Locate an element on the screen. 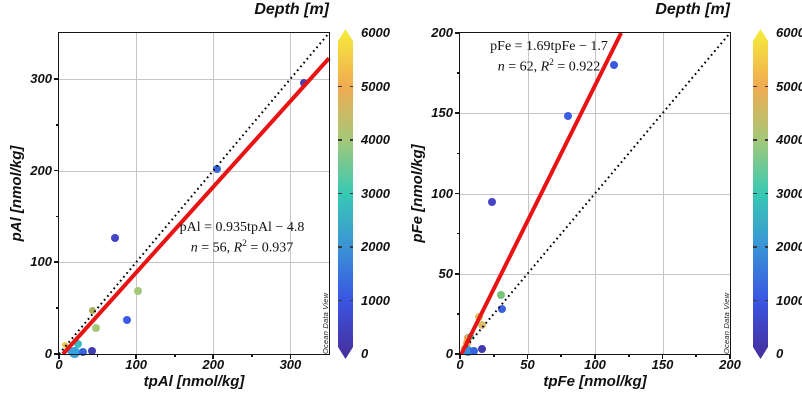 The height and width of the screenshot is (400, 802). regression-annotation: pFe = 1.69tpFe − 1.7 n = 62, R2 = 0.922 is located at coordinates (549, 57).